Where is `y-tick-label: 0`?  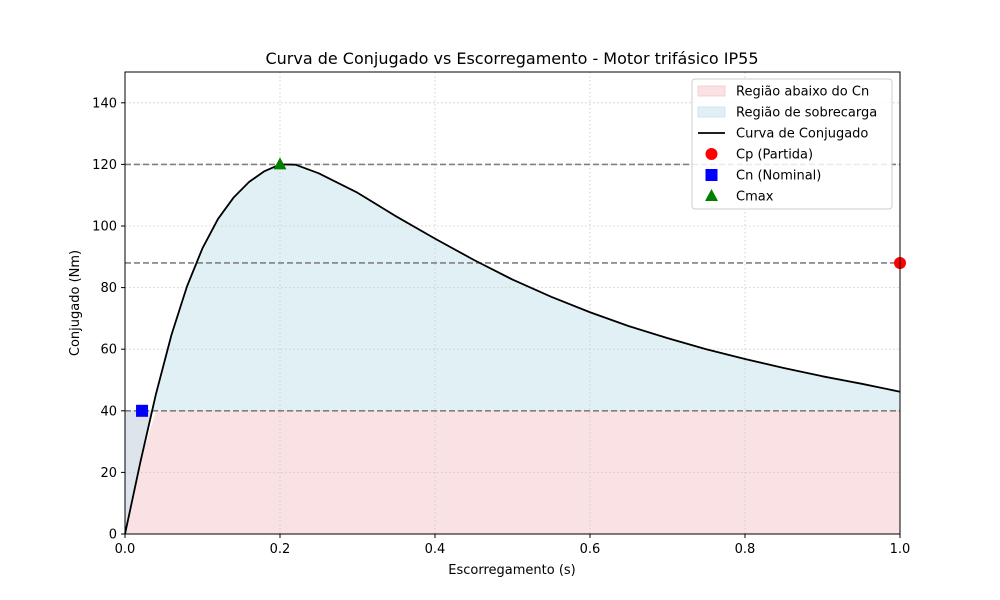 y-tick-label: 0 is located at coordinates (113, 535).